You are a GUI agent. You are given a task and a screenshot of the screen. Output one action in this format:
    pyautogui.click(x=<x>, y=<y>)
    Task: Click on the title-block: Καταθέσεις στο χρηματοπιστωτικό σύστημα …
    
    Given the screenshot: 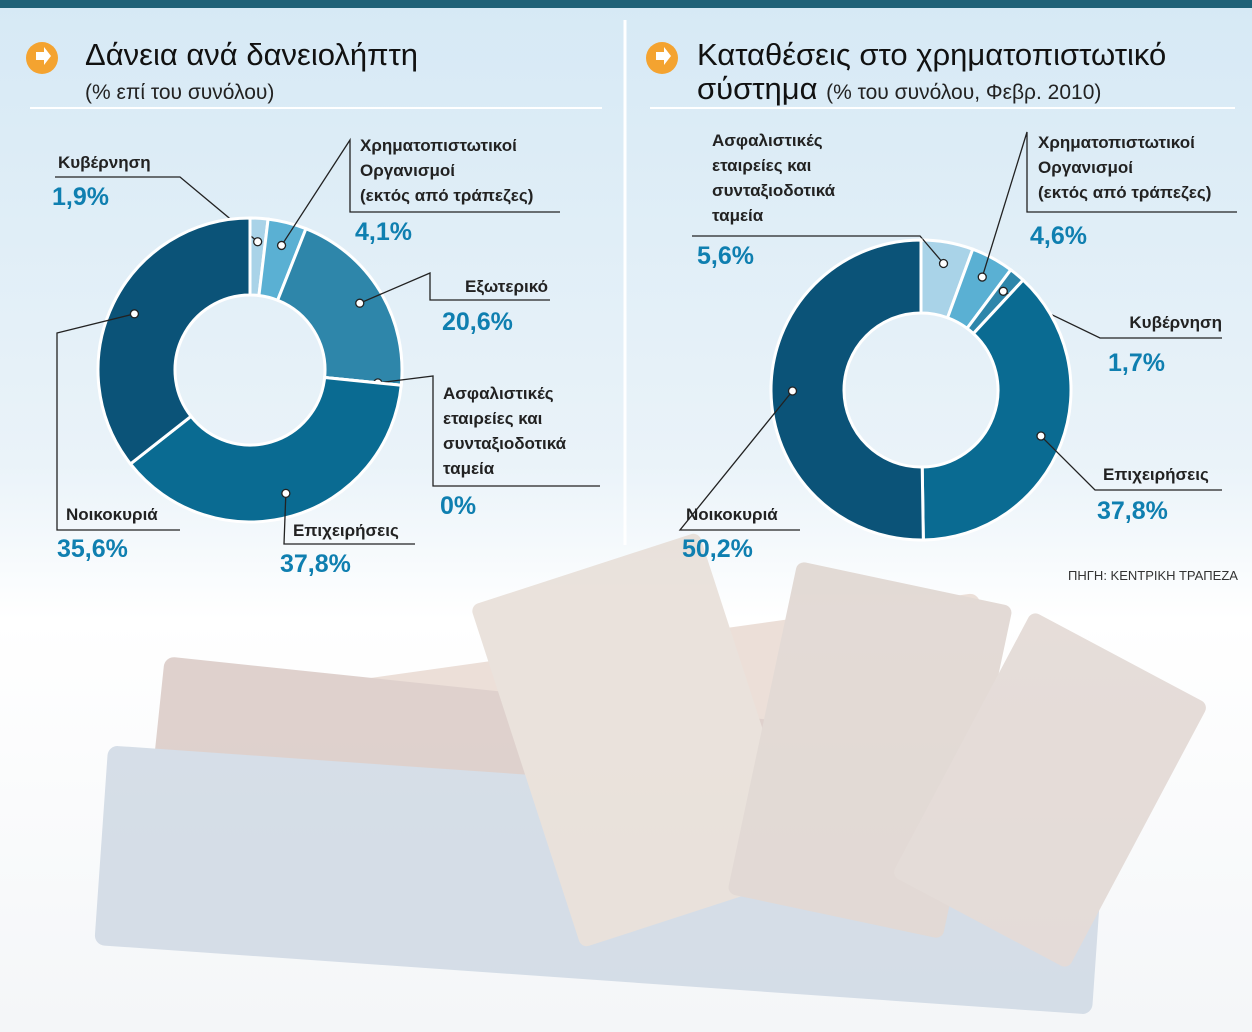 What is the action you would take?
    pyautogui.click(x=972, y=74)
    